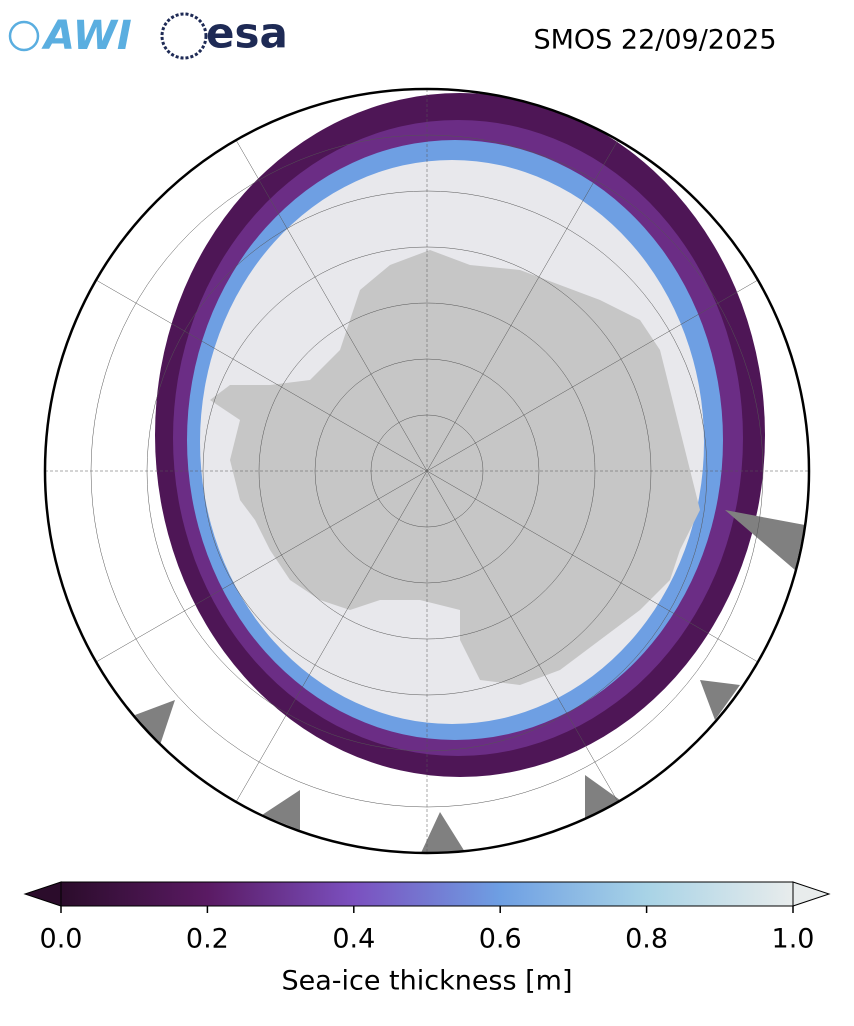  Describe the element at coordinates (500, 939) in the screenshot. I see `colorbar-tick-label: 0.6` at that location.